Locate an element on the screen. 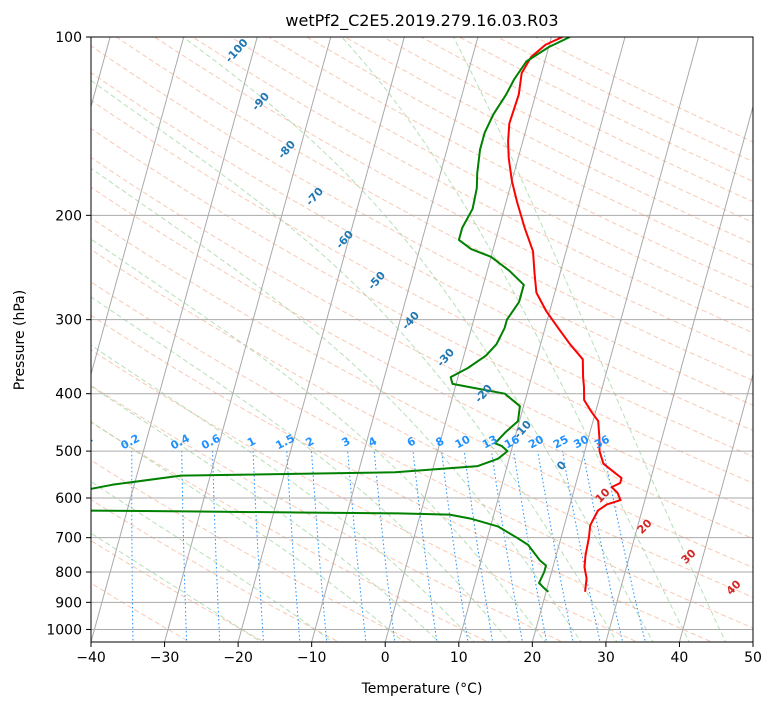  mixing-ratio-label: 10 is located at coordinates (463, 442).